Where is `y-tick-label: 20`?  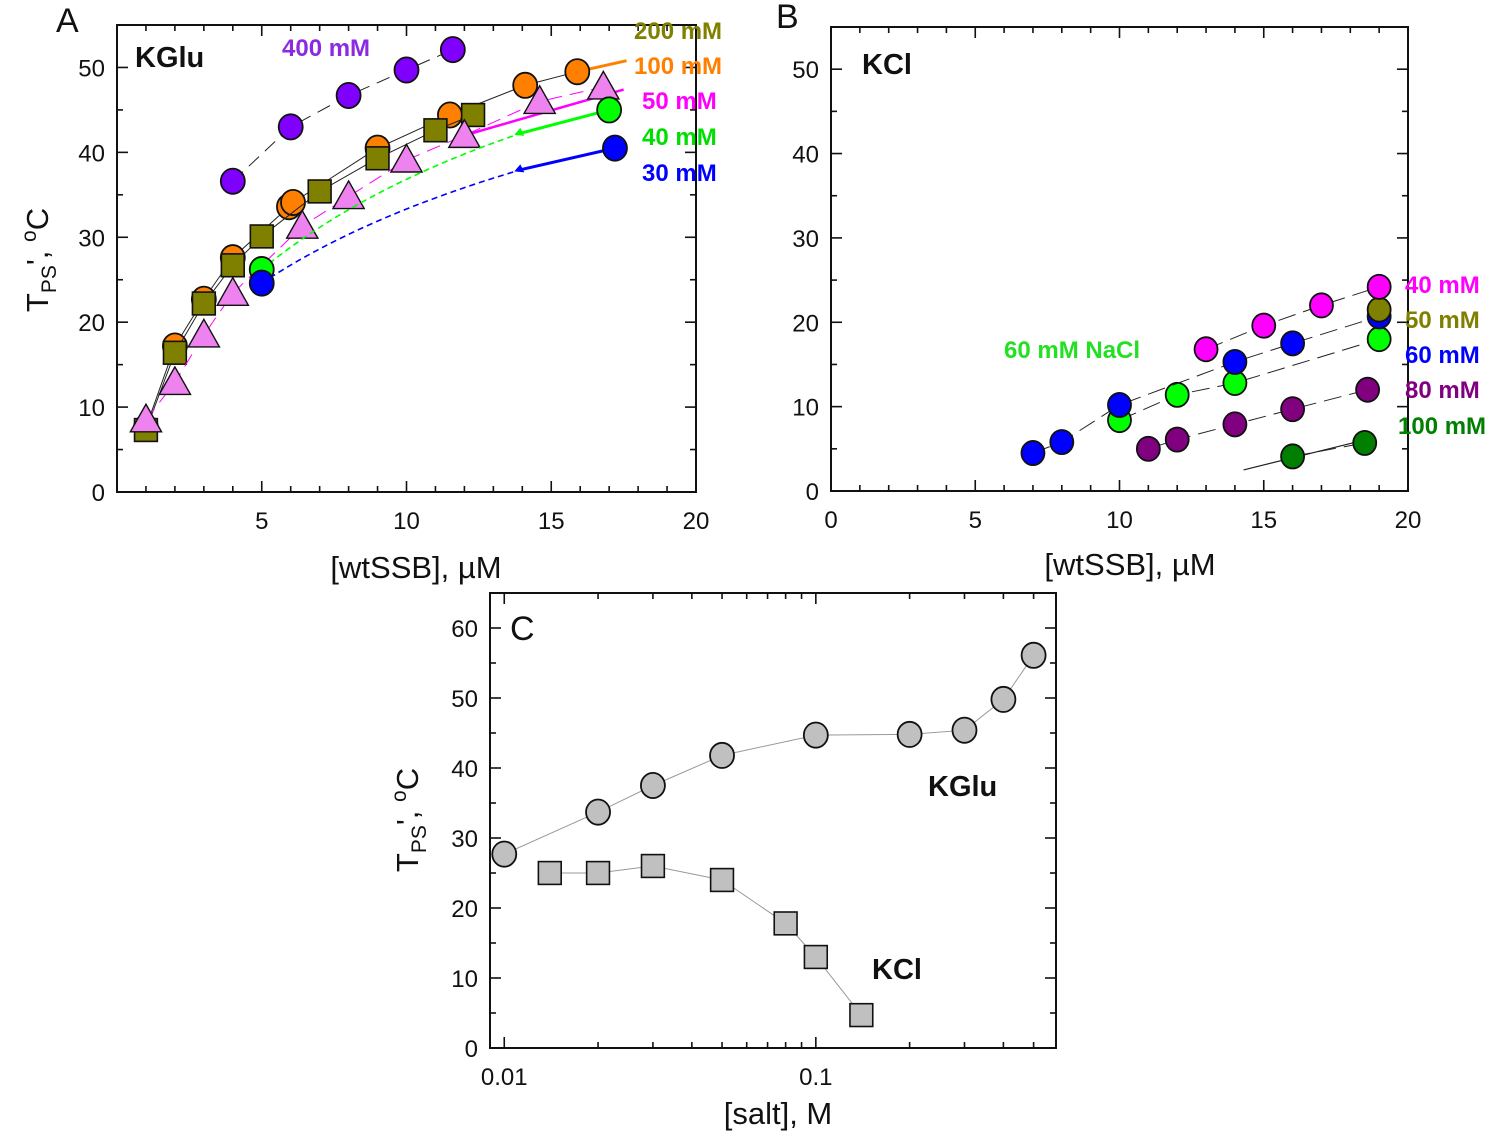
y-tick-label: 20 is located at coordinates (464, 909).